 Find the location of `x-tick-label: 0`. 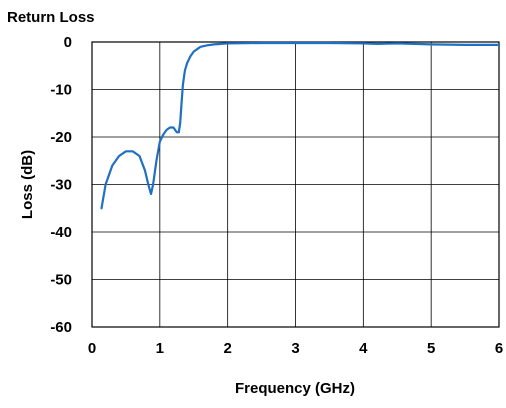

x-tick-label: 0 is located at coordinates (92, 348).